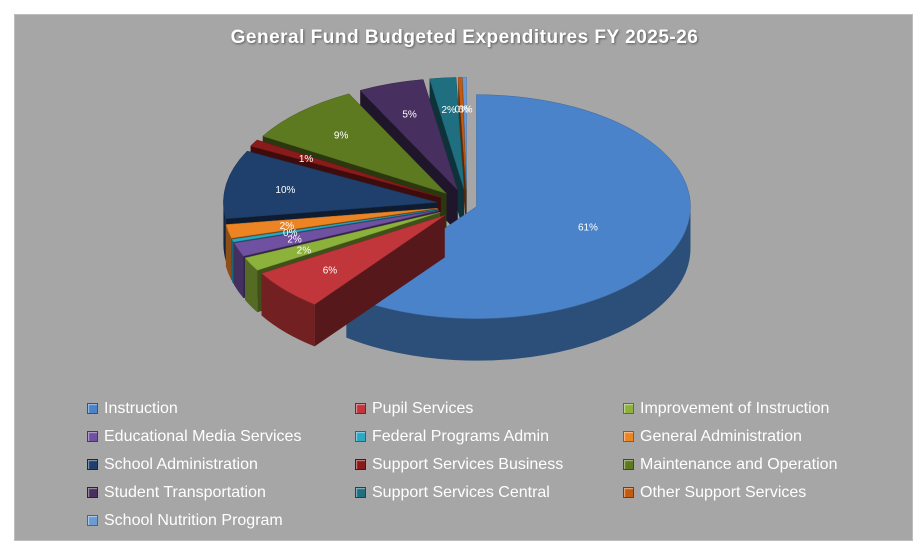 This screenshot has width=923, height=551. I want to click on data-label-support-services-business: 1%, so click(306, 159).